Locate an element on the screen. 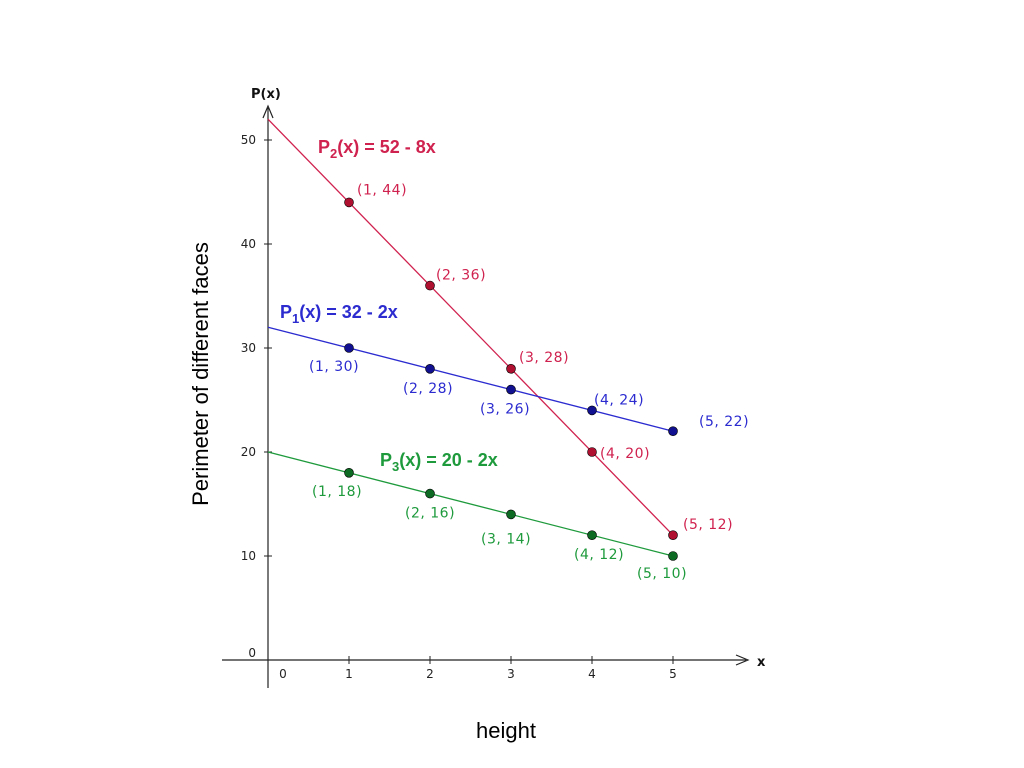  series-equation-label: P2(x) = 52 - 8x is located at coordinates (377, 149).